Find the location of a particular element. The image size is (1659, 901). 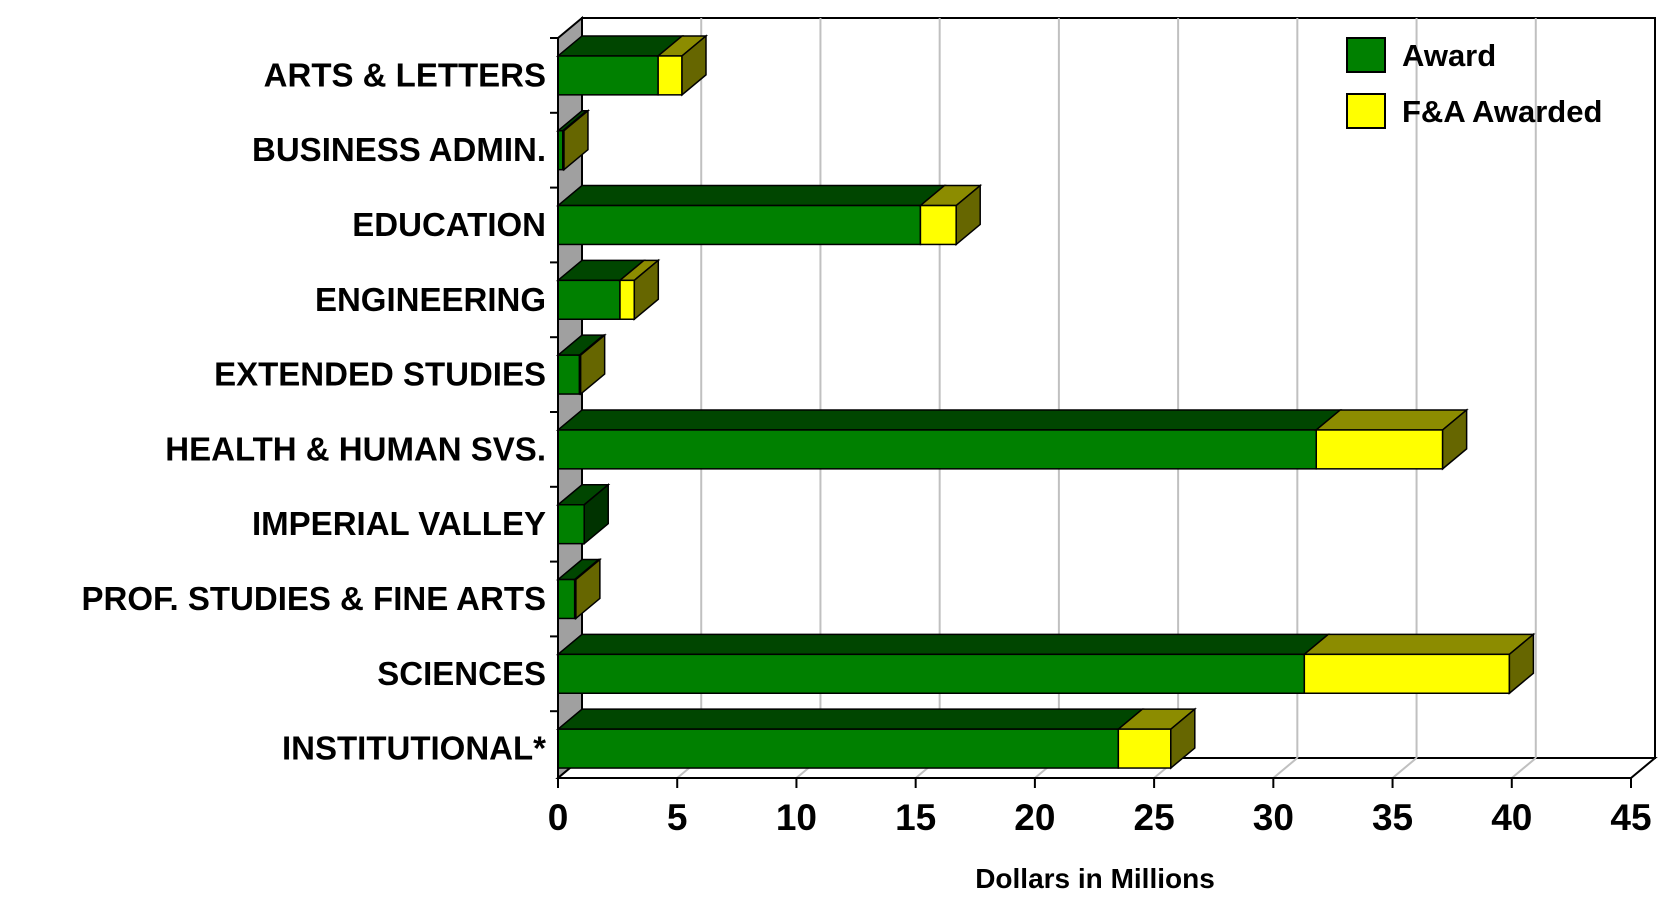

category-label: SCIENCES is located at coordinates (461, 673).